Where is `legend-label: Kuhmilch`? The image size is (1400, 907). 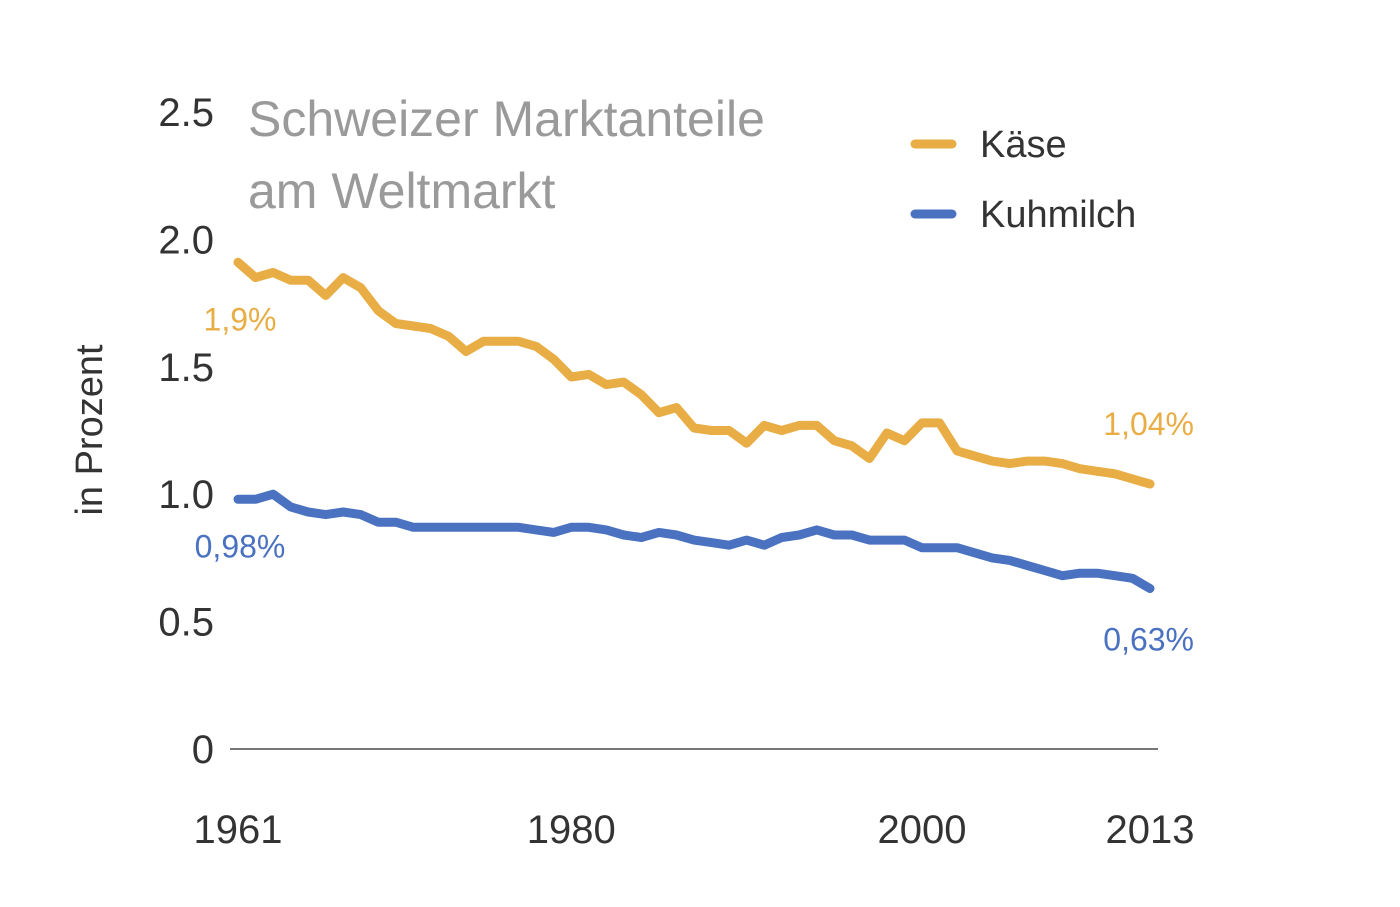 legend-label: Kuhmilch is located at coordinates (1058, 215).